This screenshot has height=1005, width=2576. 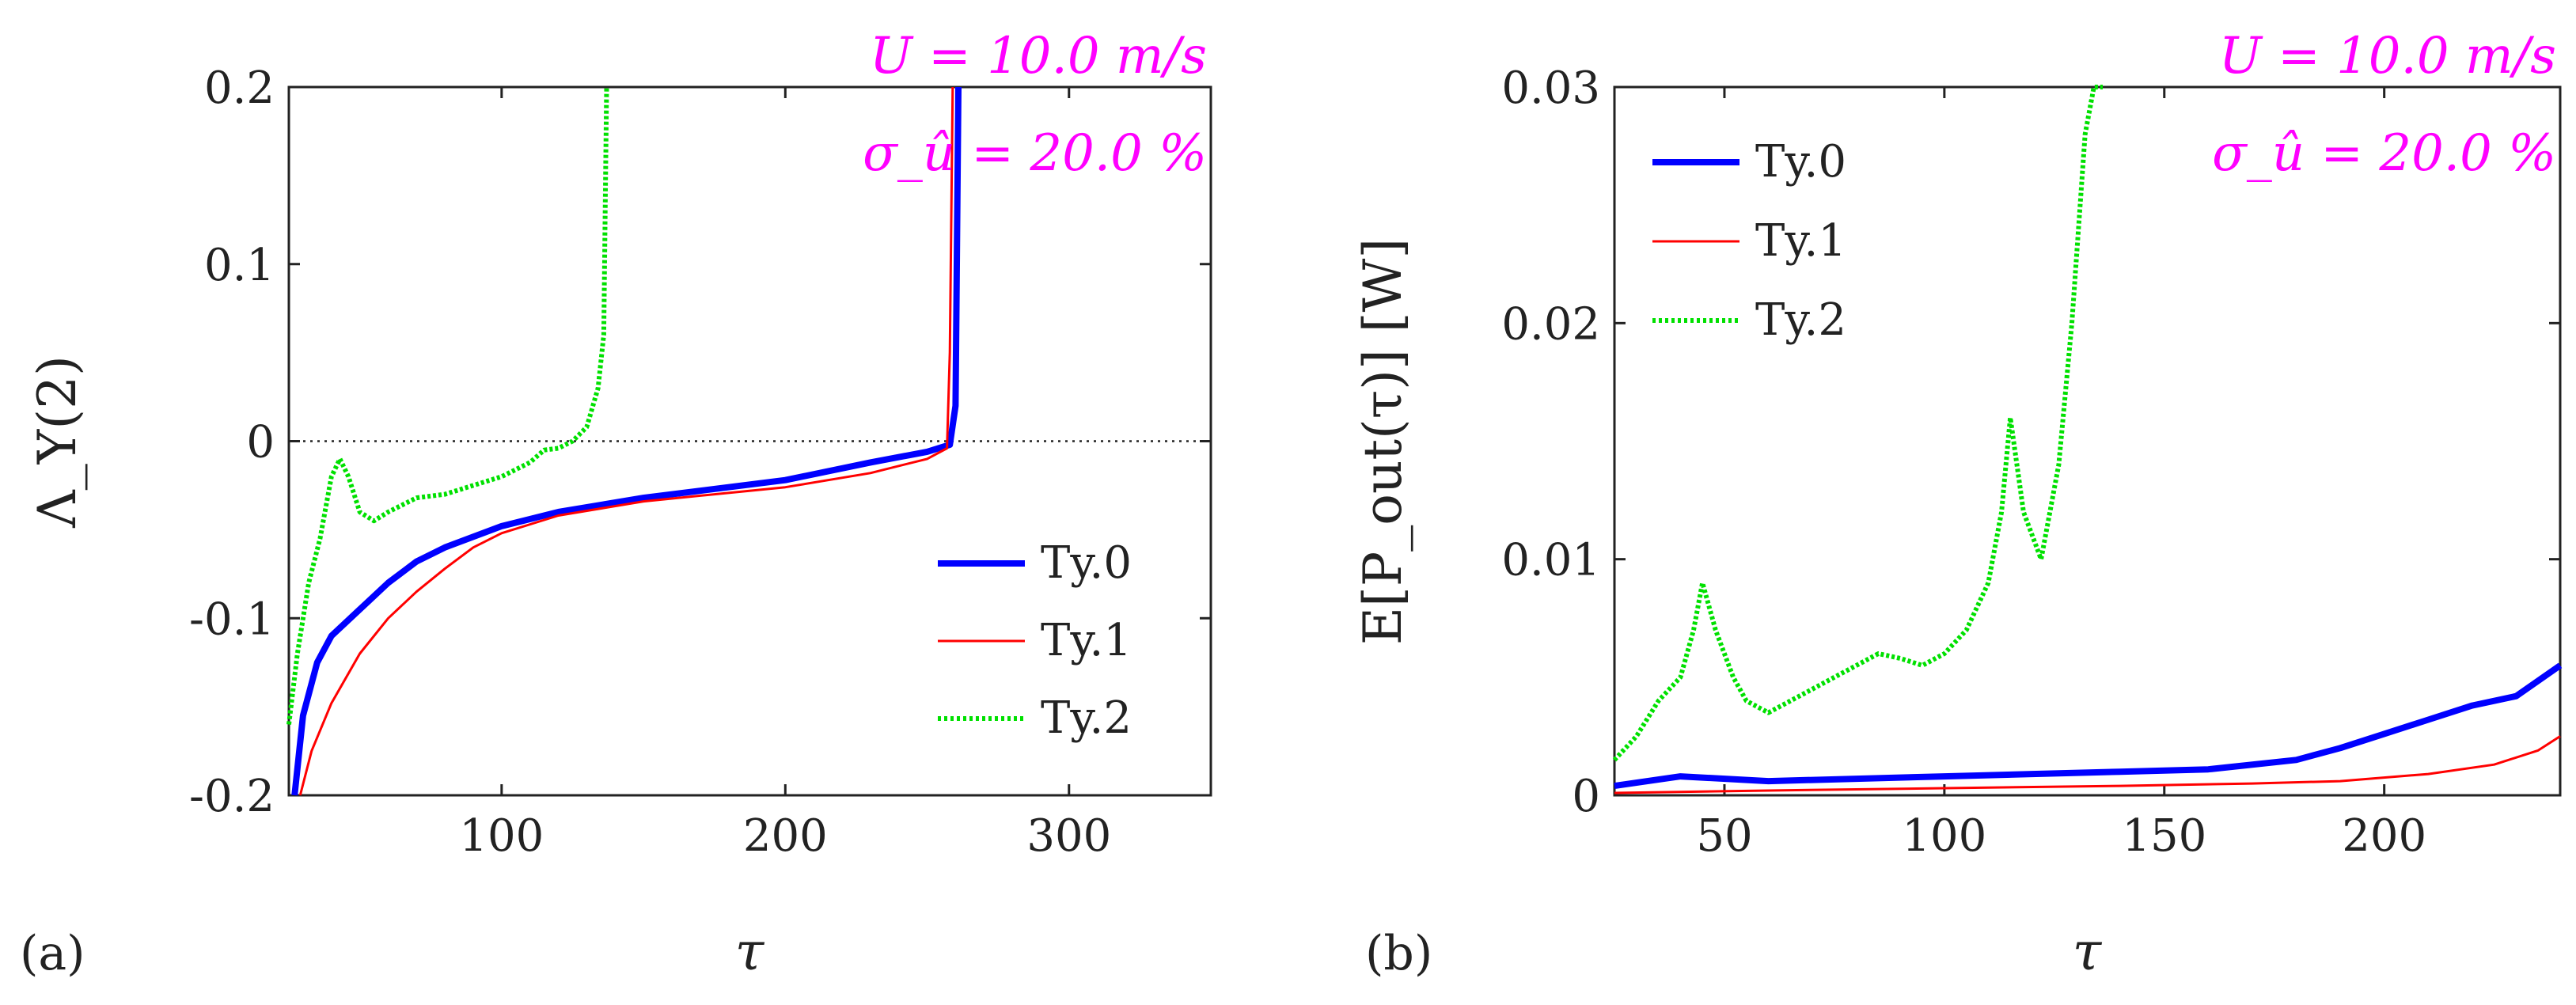 I want to click on panel-a-y-tick-label: -0.2, so click(x=232, y=796).